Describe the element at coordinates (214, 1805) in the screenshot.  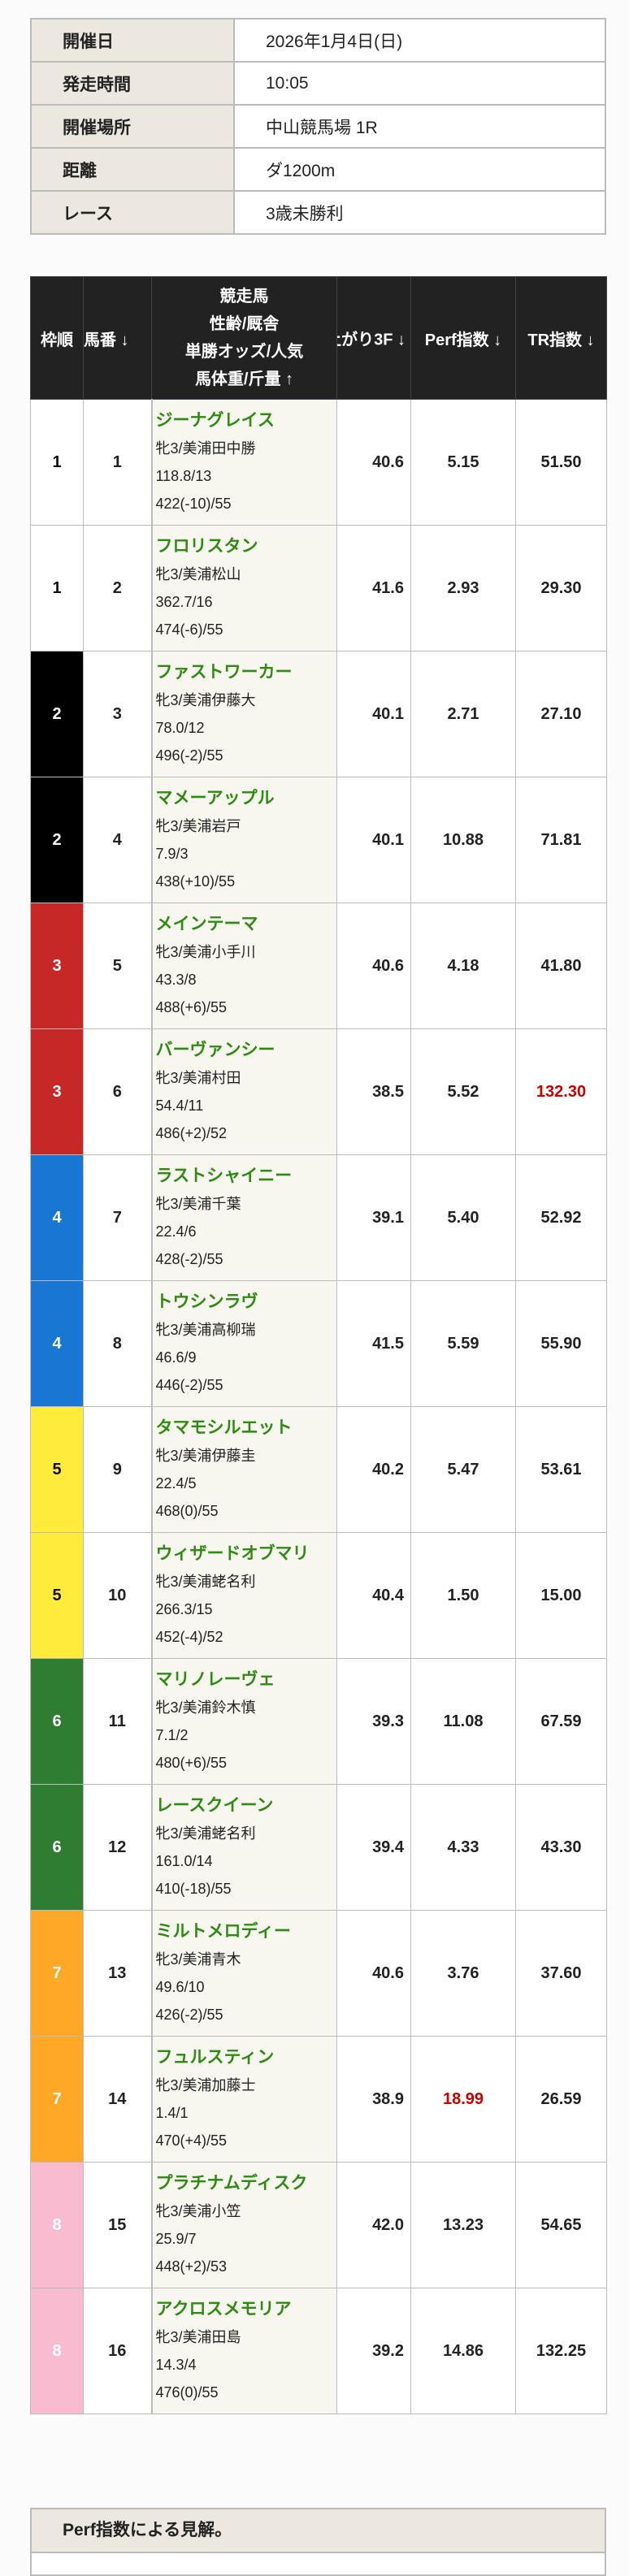
I see `horse-name-link: レースクイーン` at that location.